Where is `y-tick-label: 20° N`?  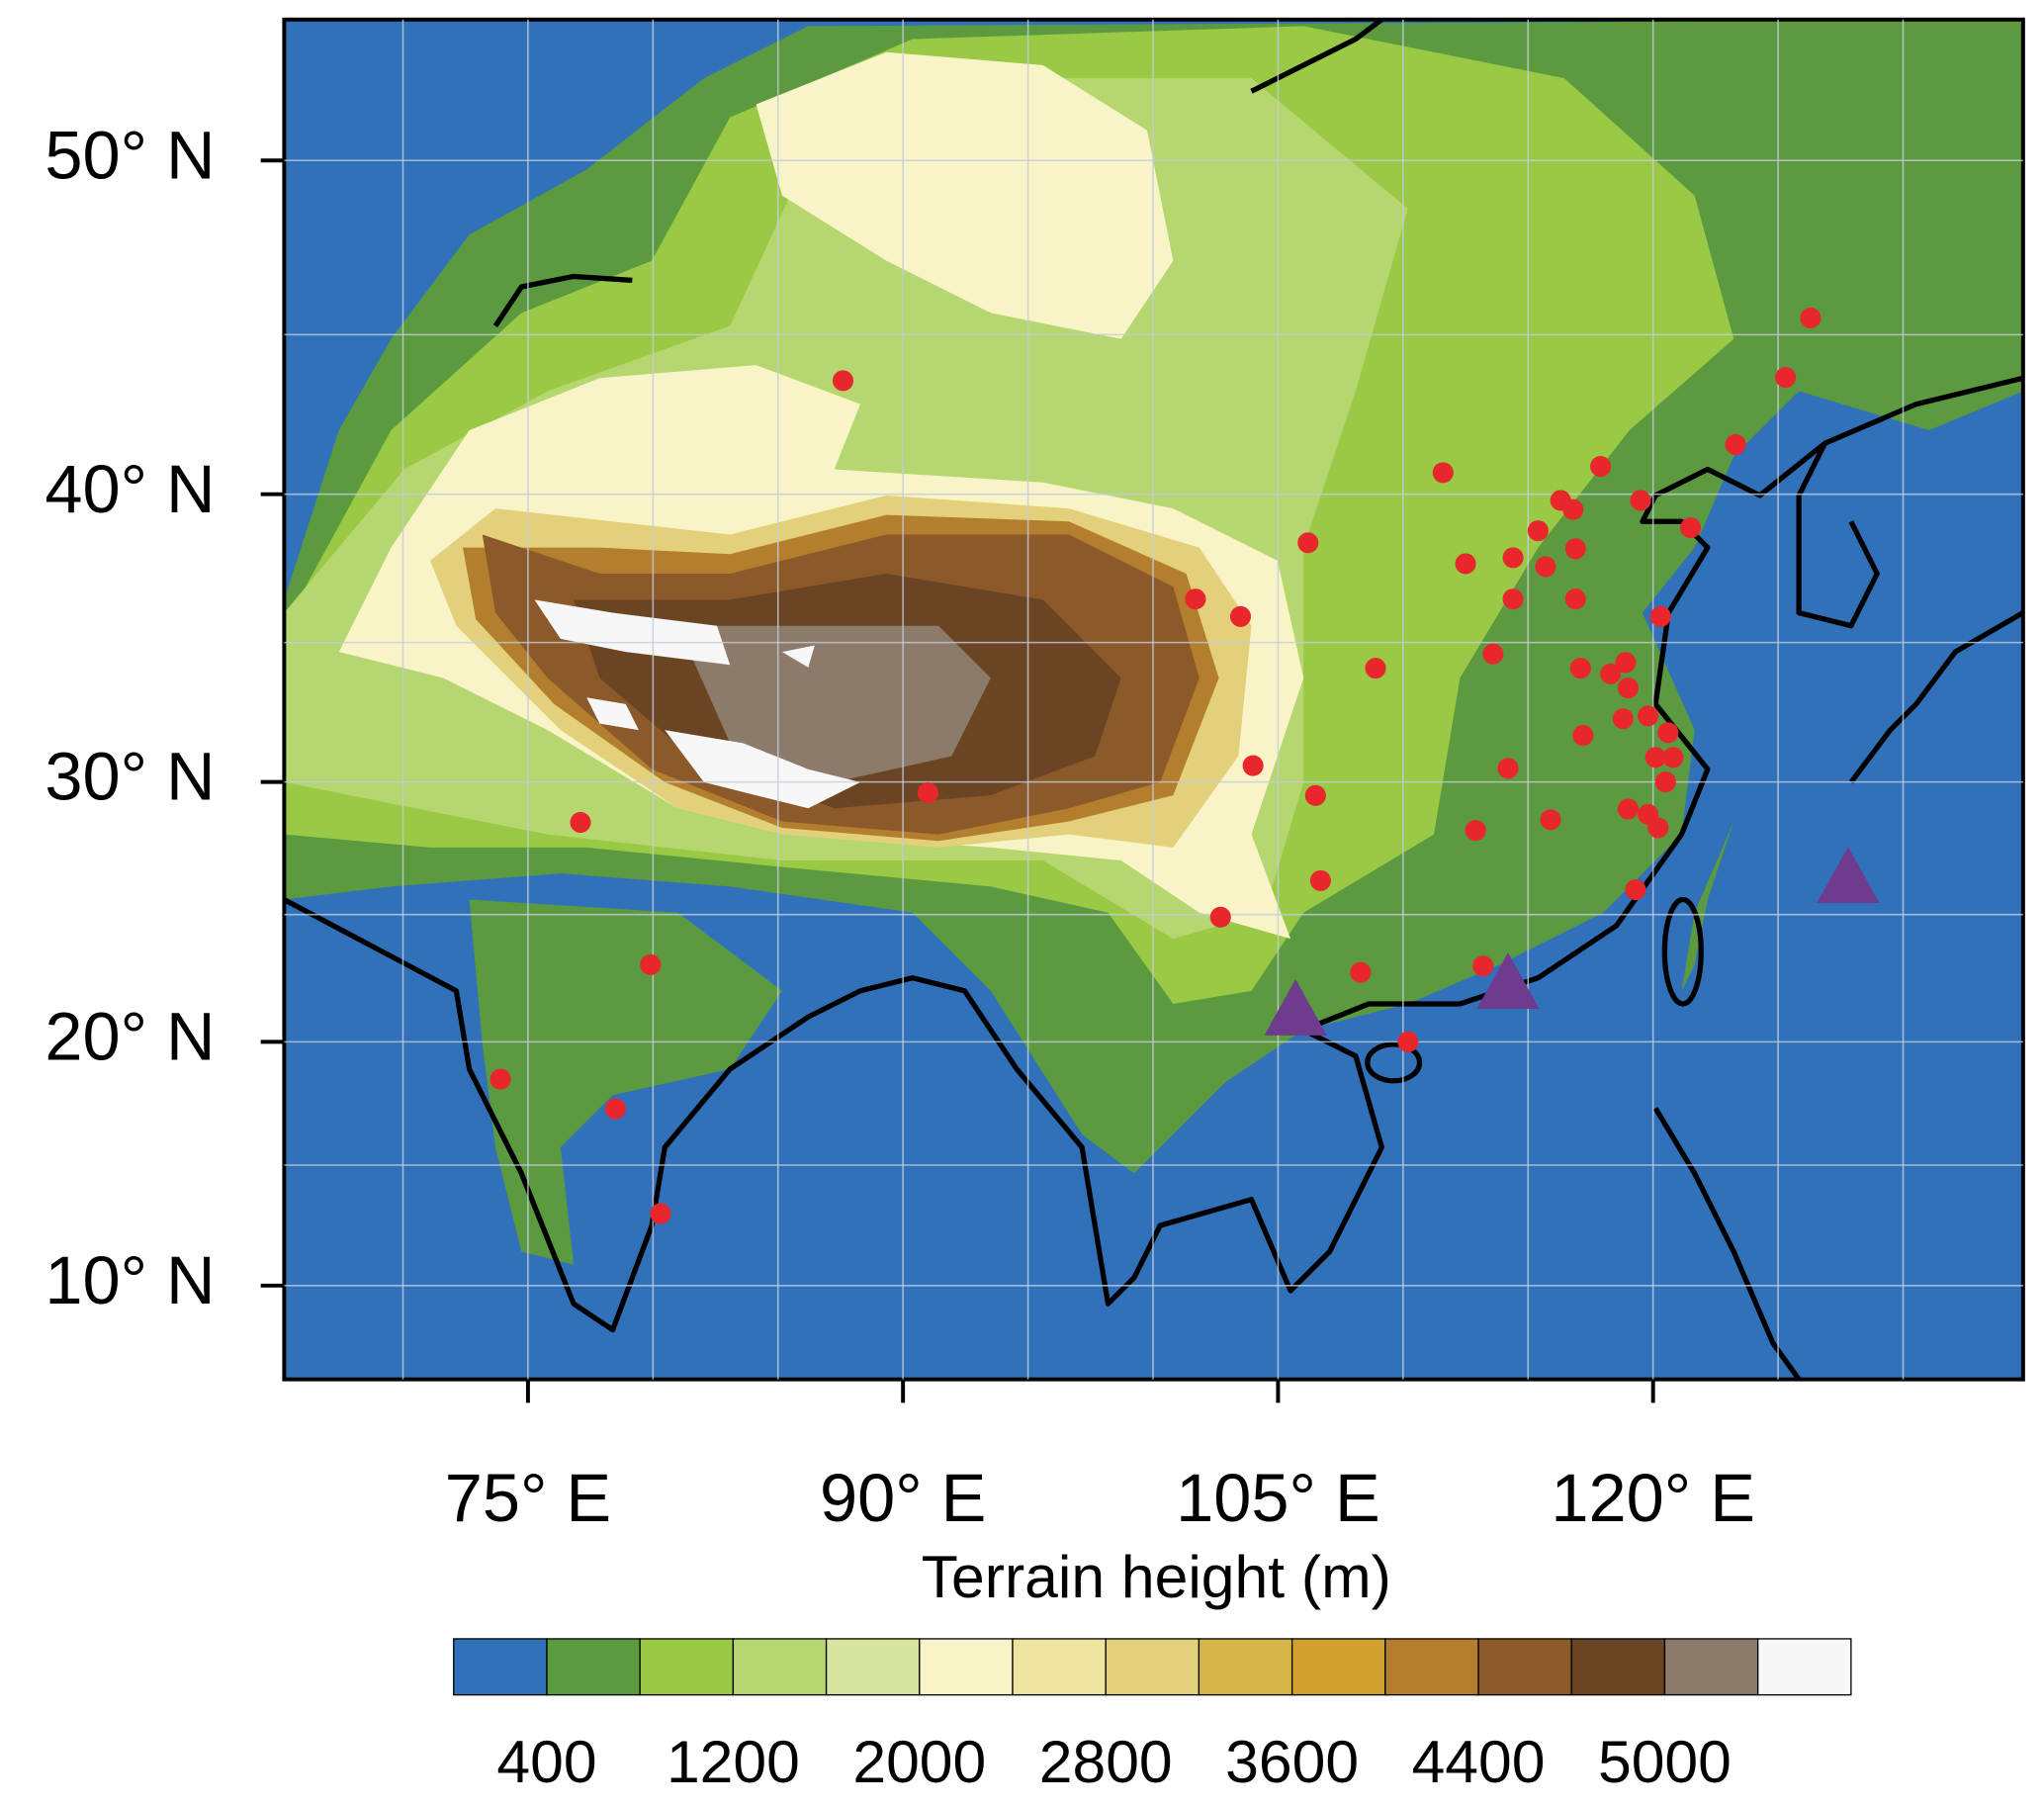
y-tick-label: 20° N is located at coordinates (129, 1036).